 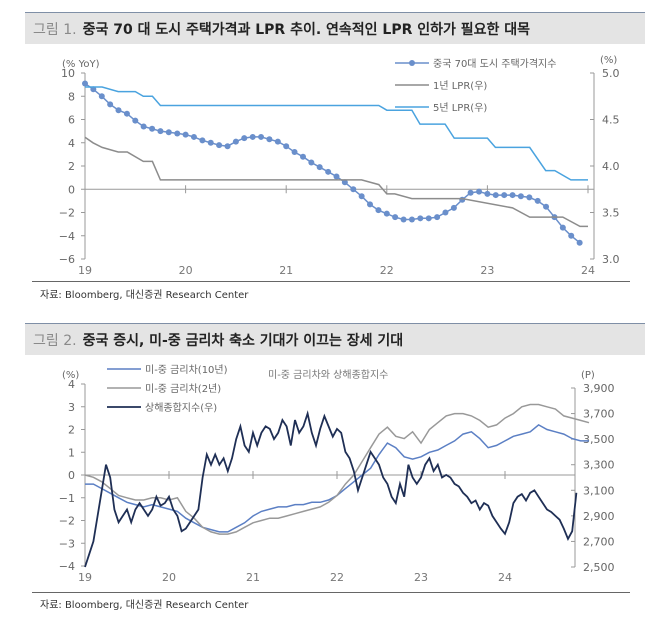 I want to click on legend-label: 5년 LPR(우), so click(x=460, y=108).